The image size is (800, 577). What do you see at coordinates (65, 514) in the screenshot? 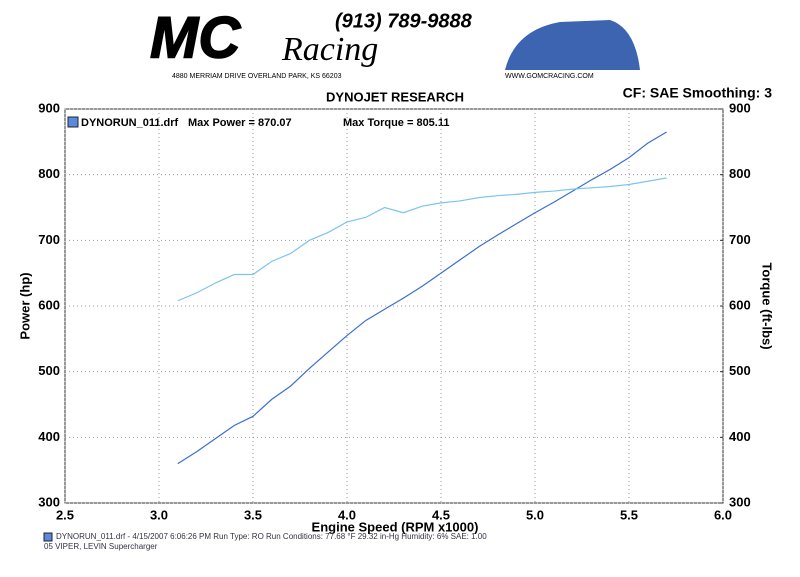
I see `x-tick-label: 2.5` at bounding box center [65, 514].